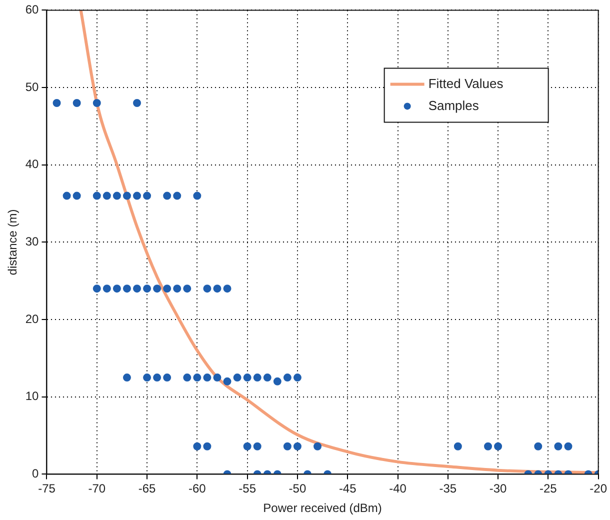  Describe the element at coordinates (32, 241) in the screenshot. I see `y-tick-label: 30` at that location.